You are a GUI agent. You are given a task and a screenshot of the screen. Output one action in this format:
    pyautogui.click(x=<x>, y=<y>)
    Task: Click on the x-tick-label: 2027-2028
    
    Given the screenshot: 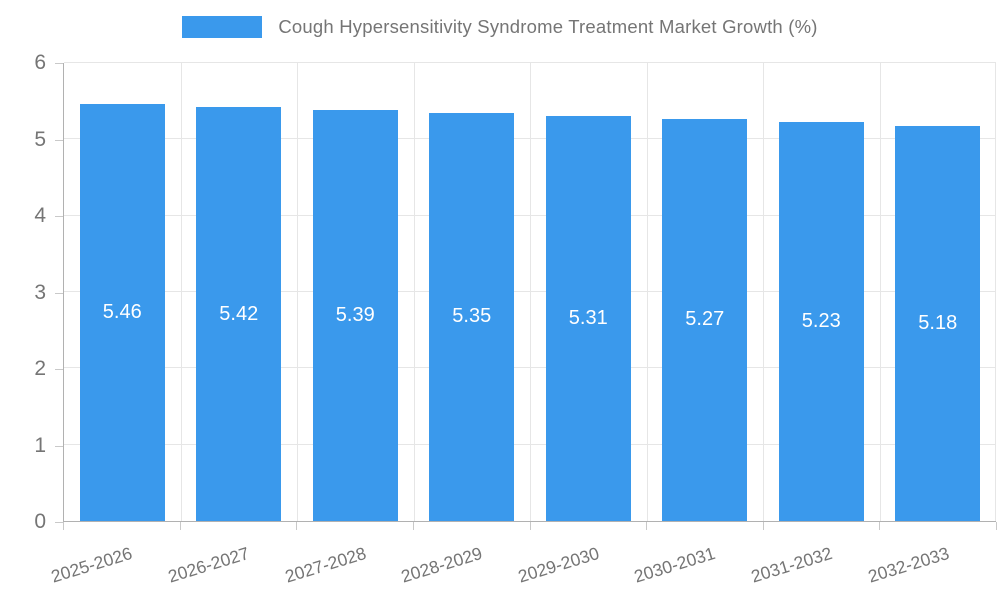 What is the action you would take?
    pyautogui.click(x=325, y=565)
    